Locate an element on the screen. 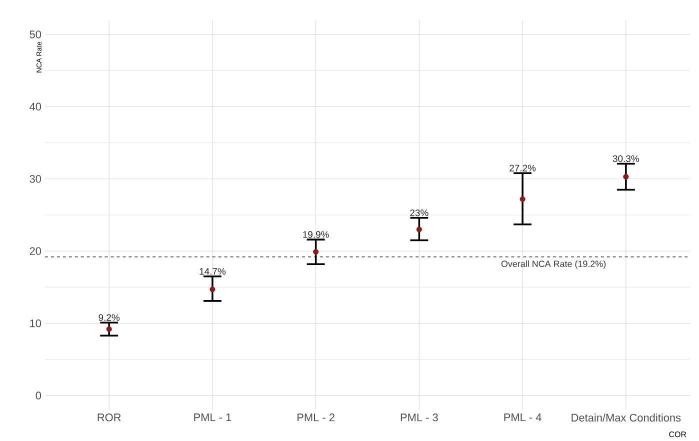 The image size is (699, 441). ref-line-label: Overall NCA Rate (19.2%) is located at coordinates (553, 264).